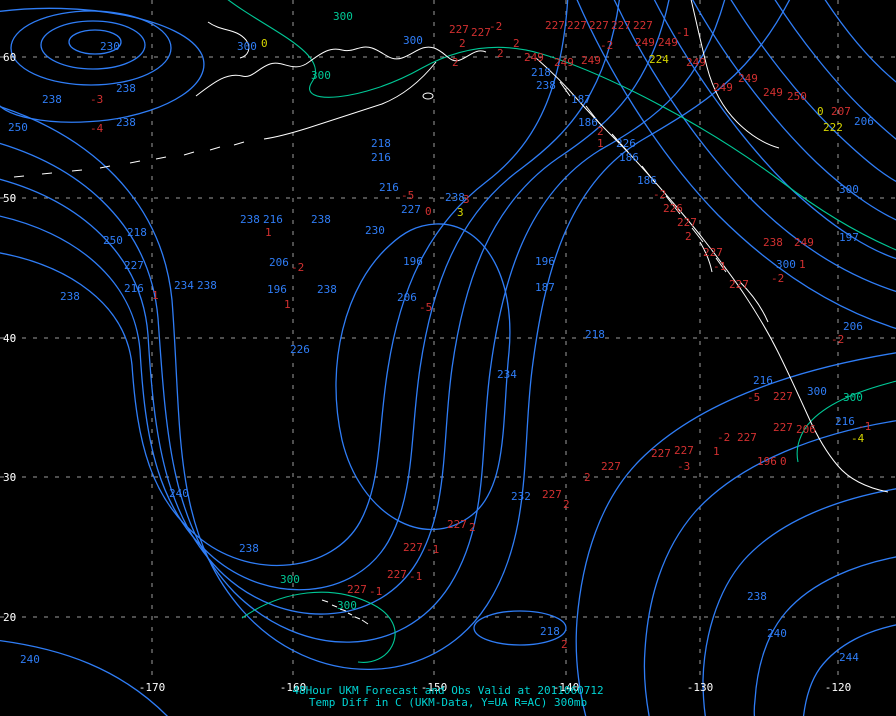  Describe the element at coordinates (507, 374) in the screenshot. I see `station-value: 234` at that location.